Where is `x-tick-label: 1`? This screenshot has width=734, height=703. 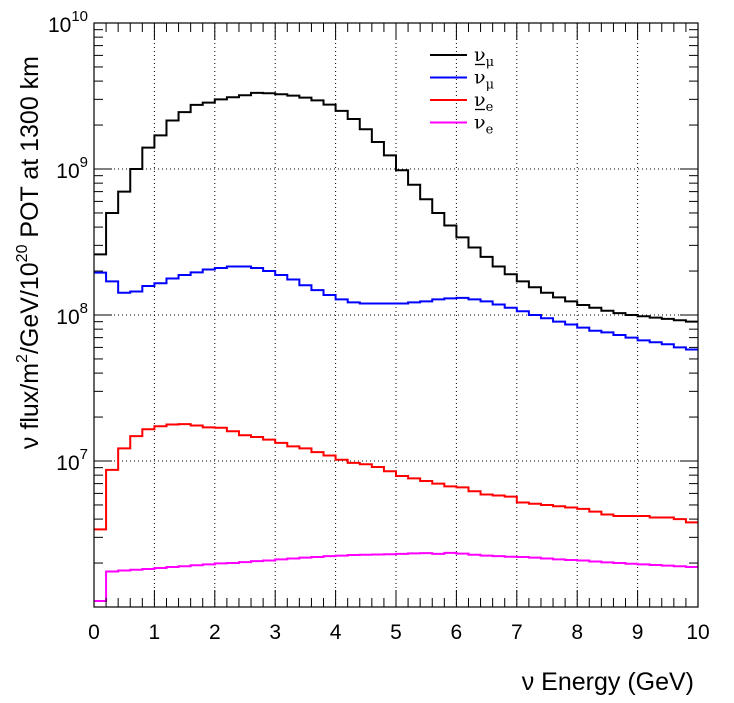
x-tick-label: 1 is located at coordinates (155, 632).